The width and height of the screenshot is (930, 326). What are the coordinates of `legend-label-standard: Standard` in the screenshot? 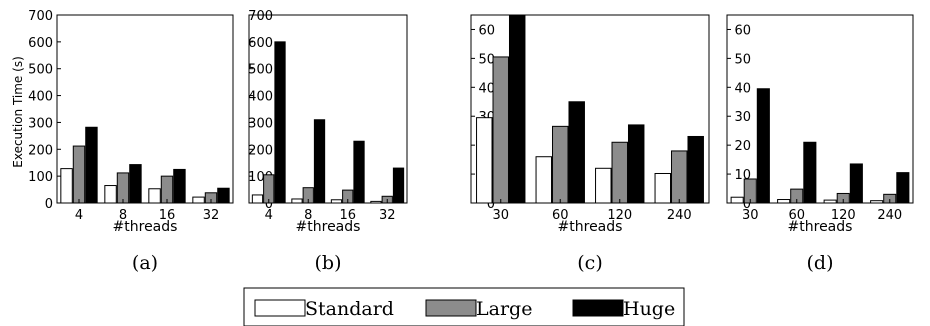 It's located at (349, 309).